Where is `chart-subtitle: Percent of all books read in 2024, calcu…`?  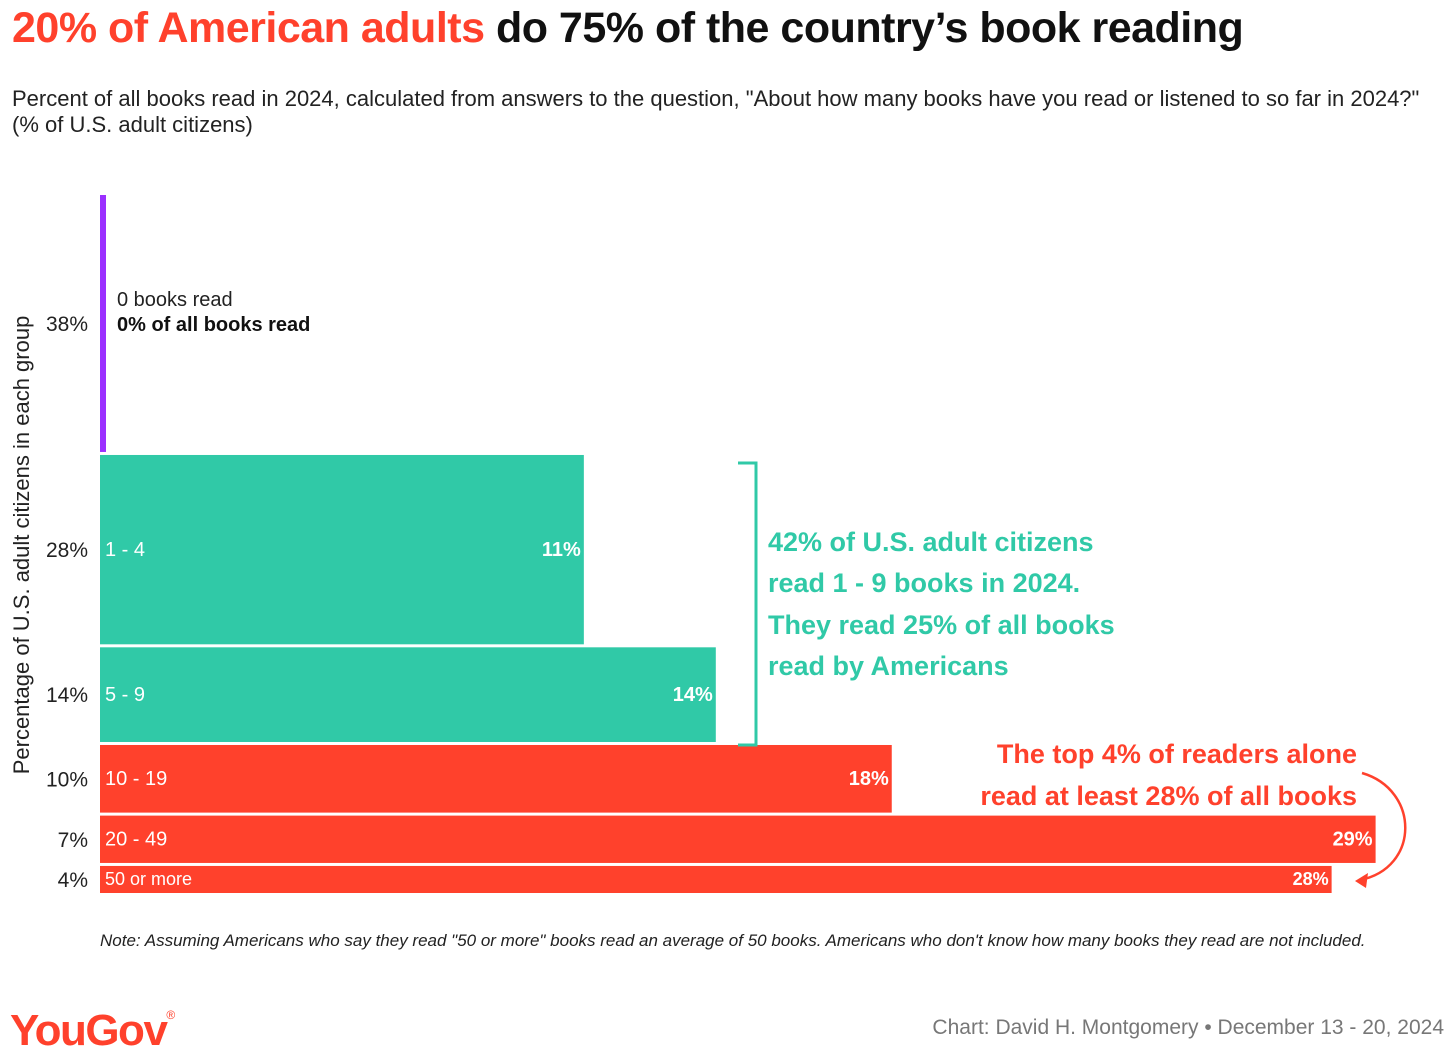
chart-subtitle: Percent of all books read in 2024, calcu… is located at coordinates (716, 111).